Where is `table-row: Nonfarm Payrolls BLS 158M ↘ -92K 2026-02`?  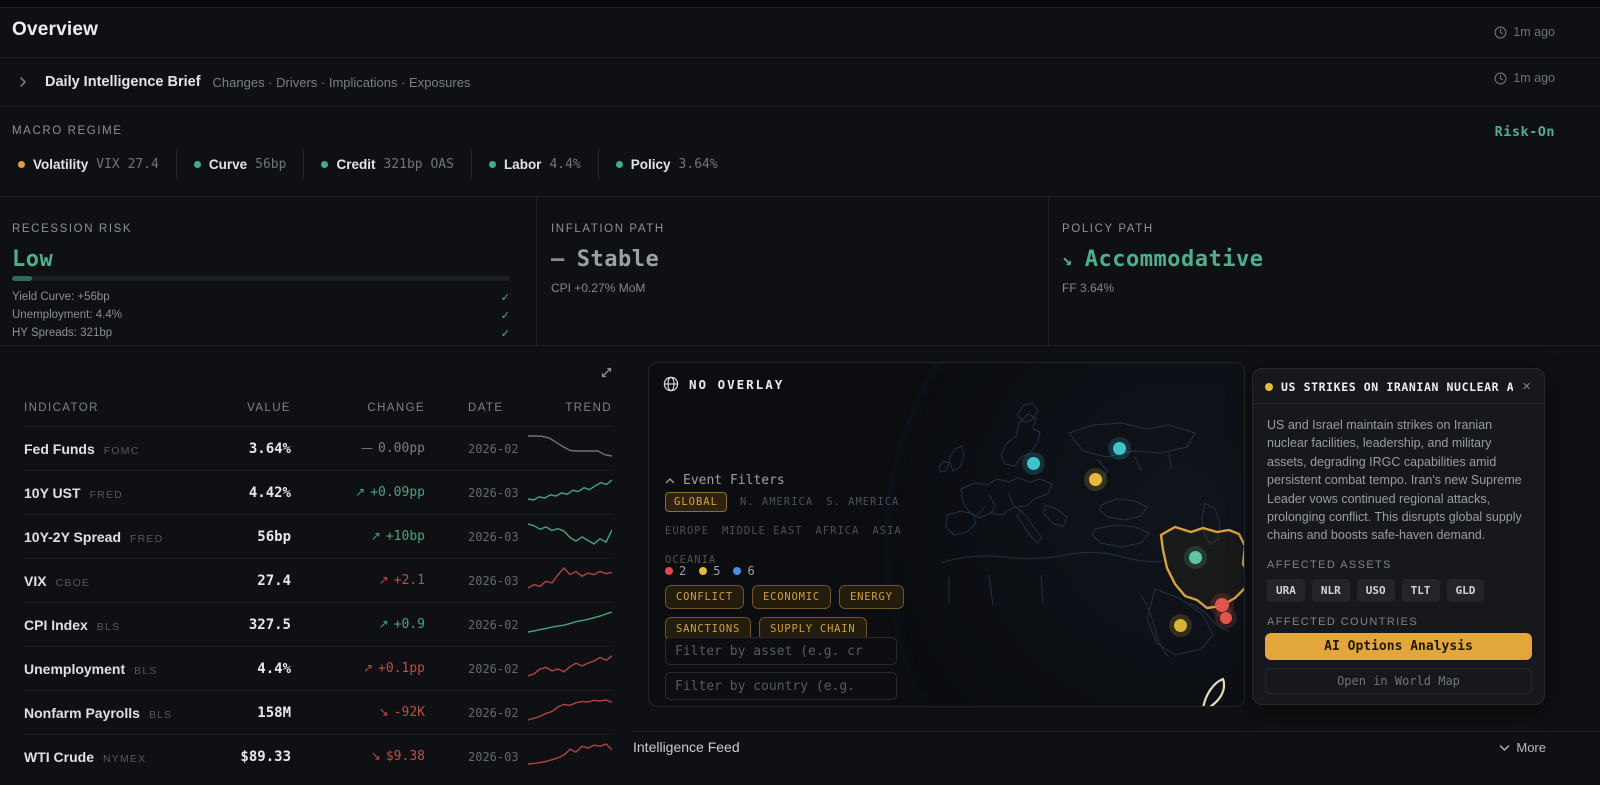
table-row: Nonfarm Payrolls BLS 158M ↘ -92K 2026-02 is located at coordinates (318, 712).